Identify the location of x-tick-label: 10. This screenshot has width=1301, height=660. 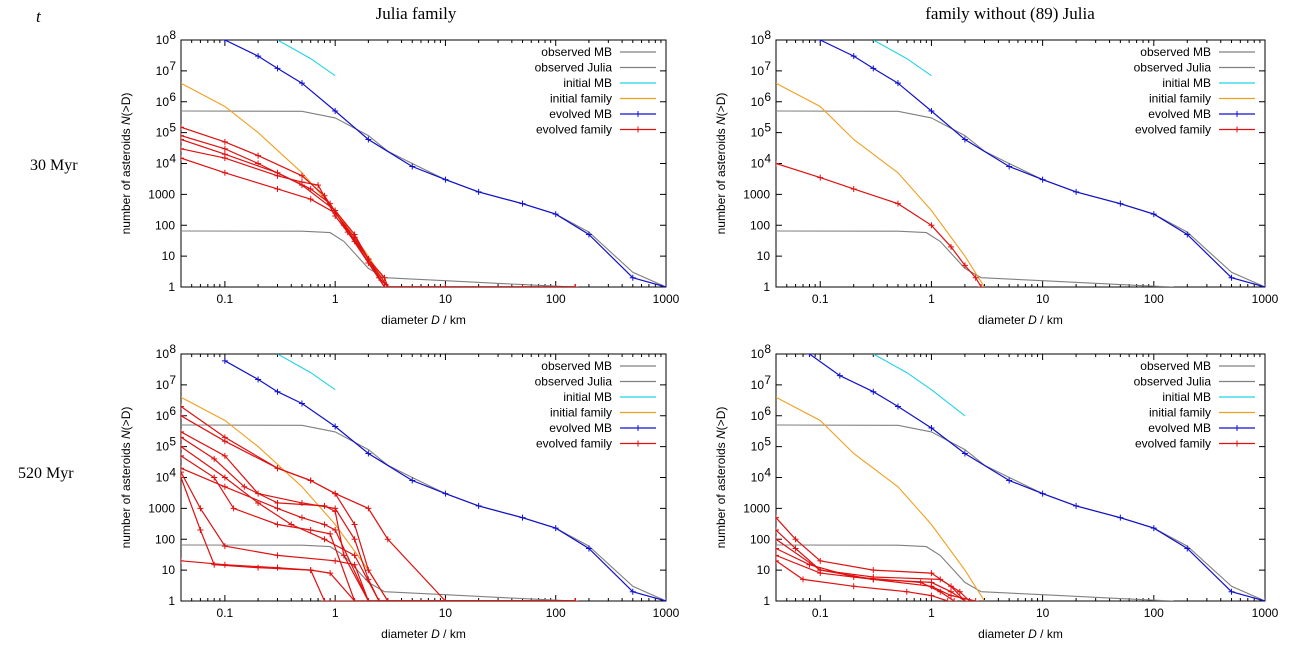
(1043, 299).